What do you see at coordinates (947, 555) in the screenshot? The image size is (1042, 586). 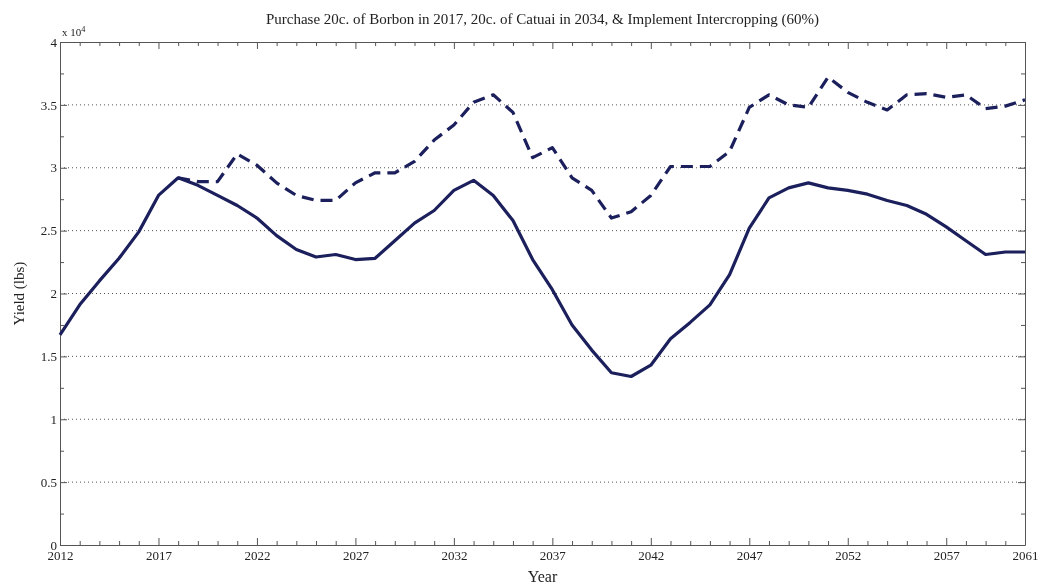 I see `x-tick-label: 2057` at bounding box center [947, 555].